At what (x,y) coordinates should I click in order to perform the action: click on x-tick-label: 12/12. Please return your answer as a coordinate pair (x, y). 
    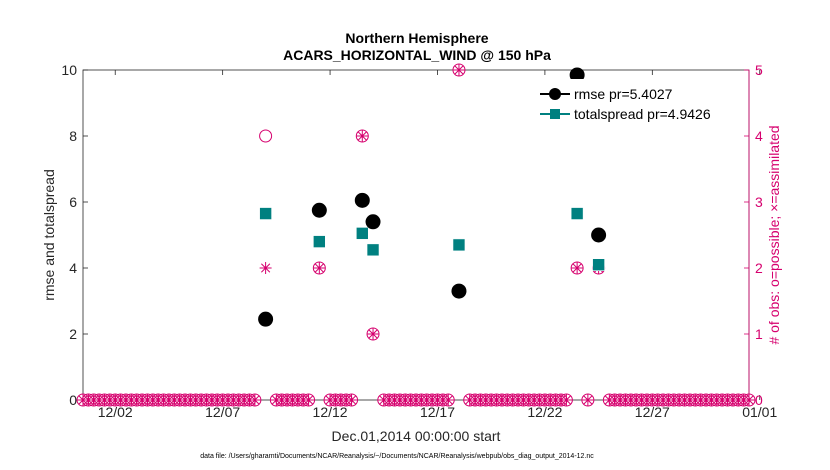
    Looking at the image, I should click on (330, 412).